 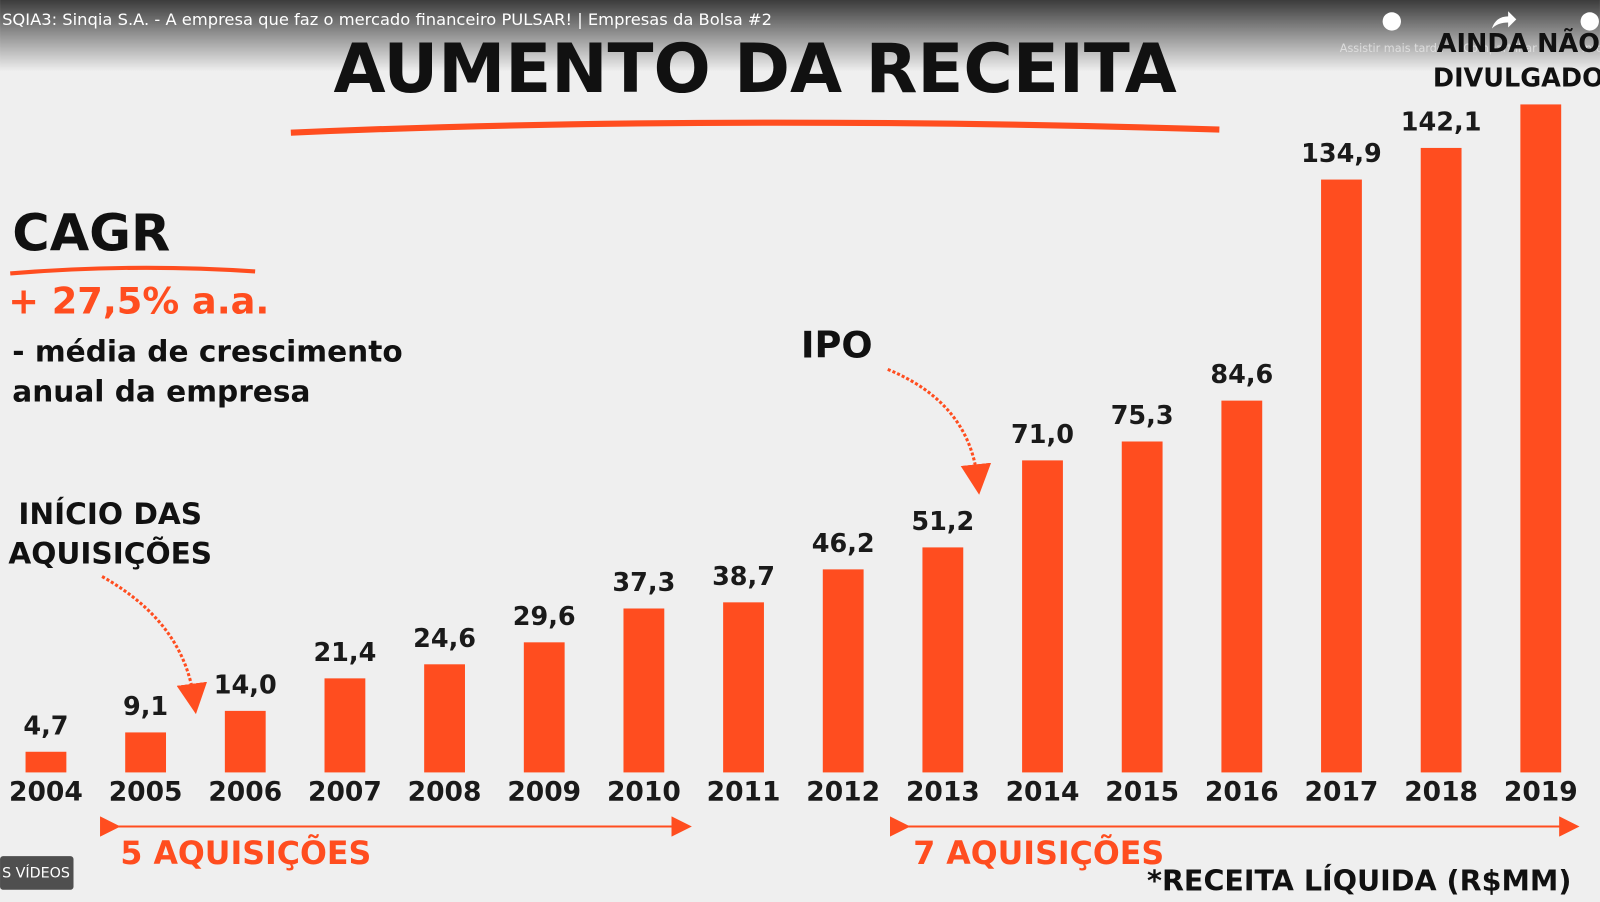 I want to click on x-tick-label: 2004, so click(x=46, y=791).